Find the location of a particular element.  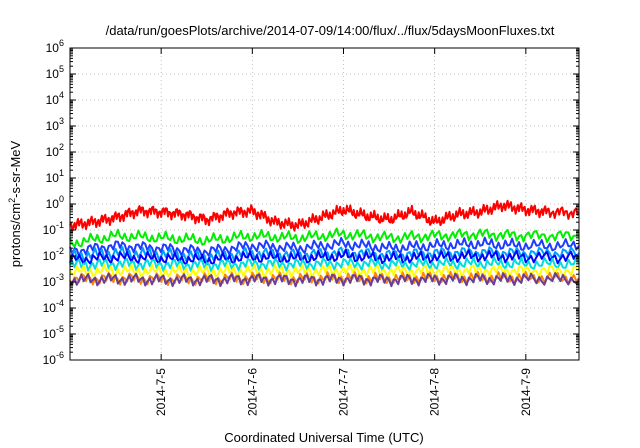

y-tick-exponent: 2 is located at coordinates (61, 147).